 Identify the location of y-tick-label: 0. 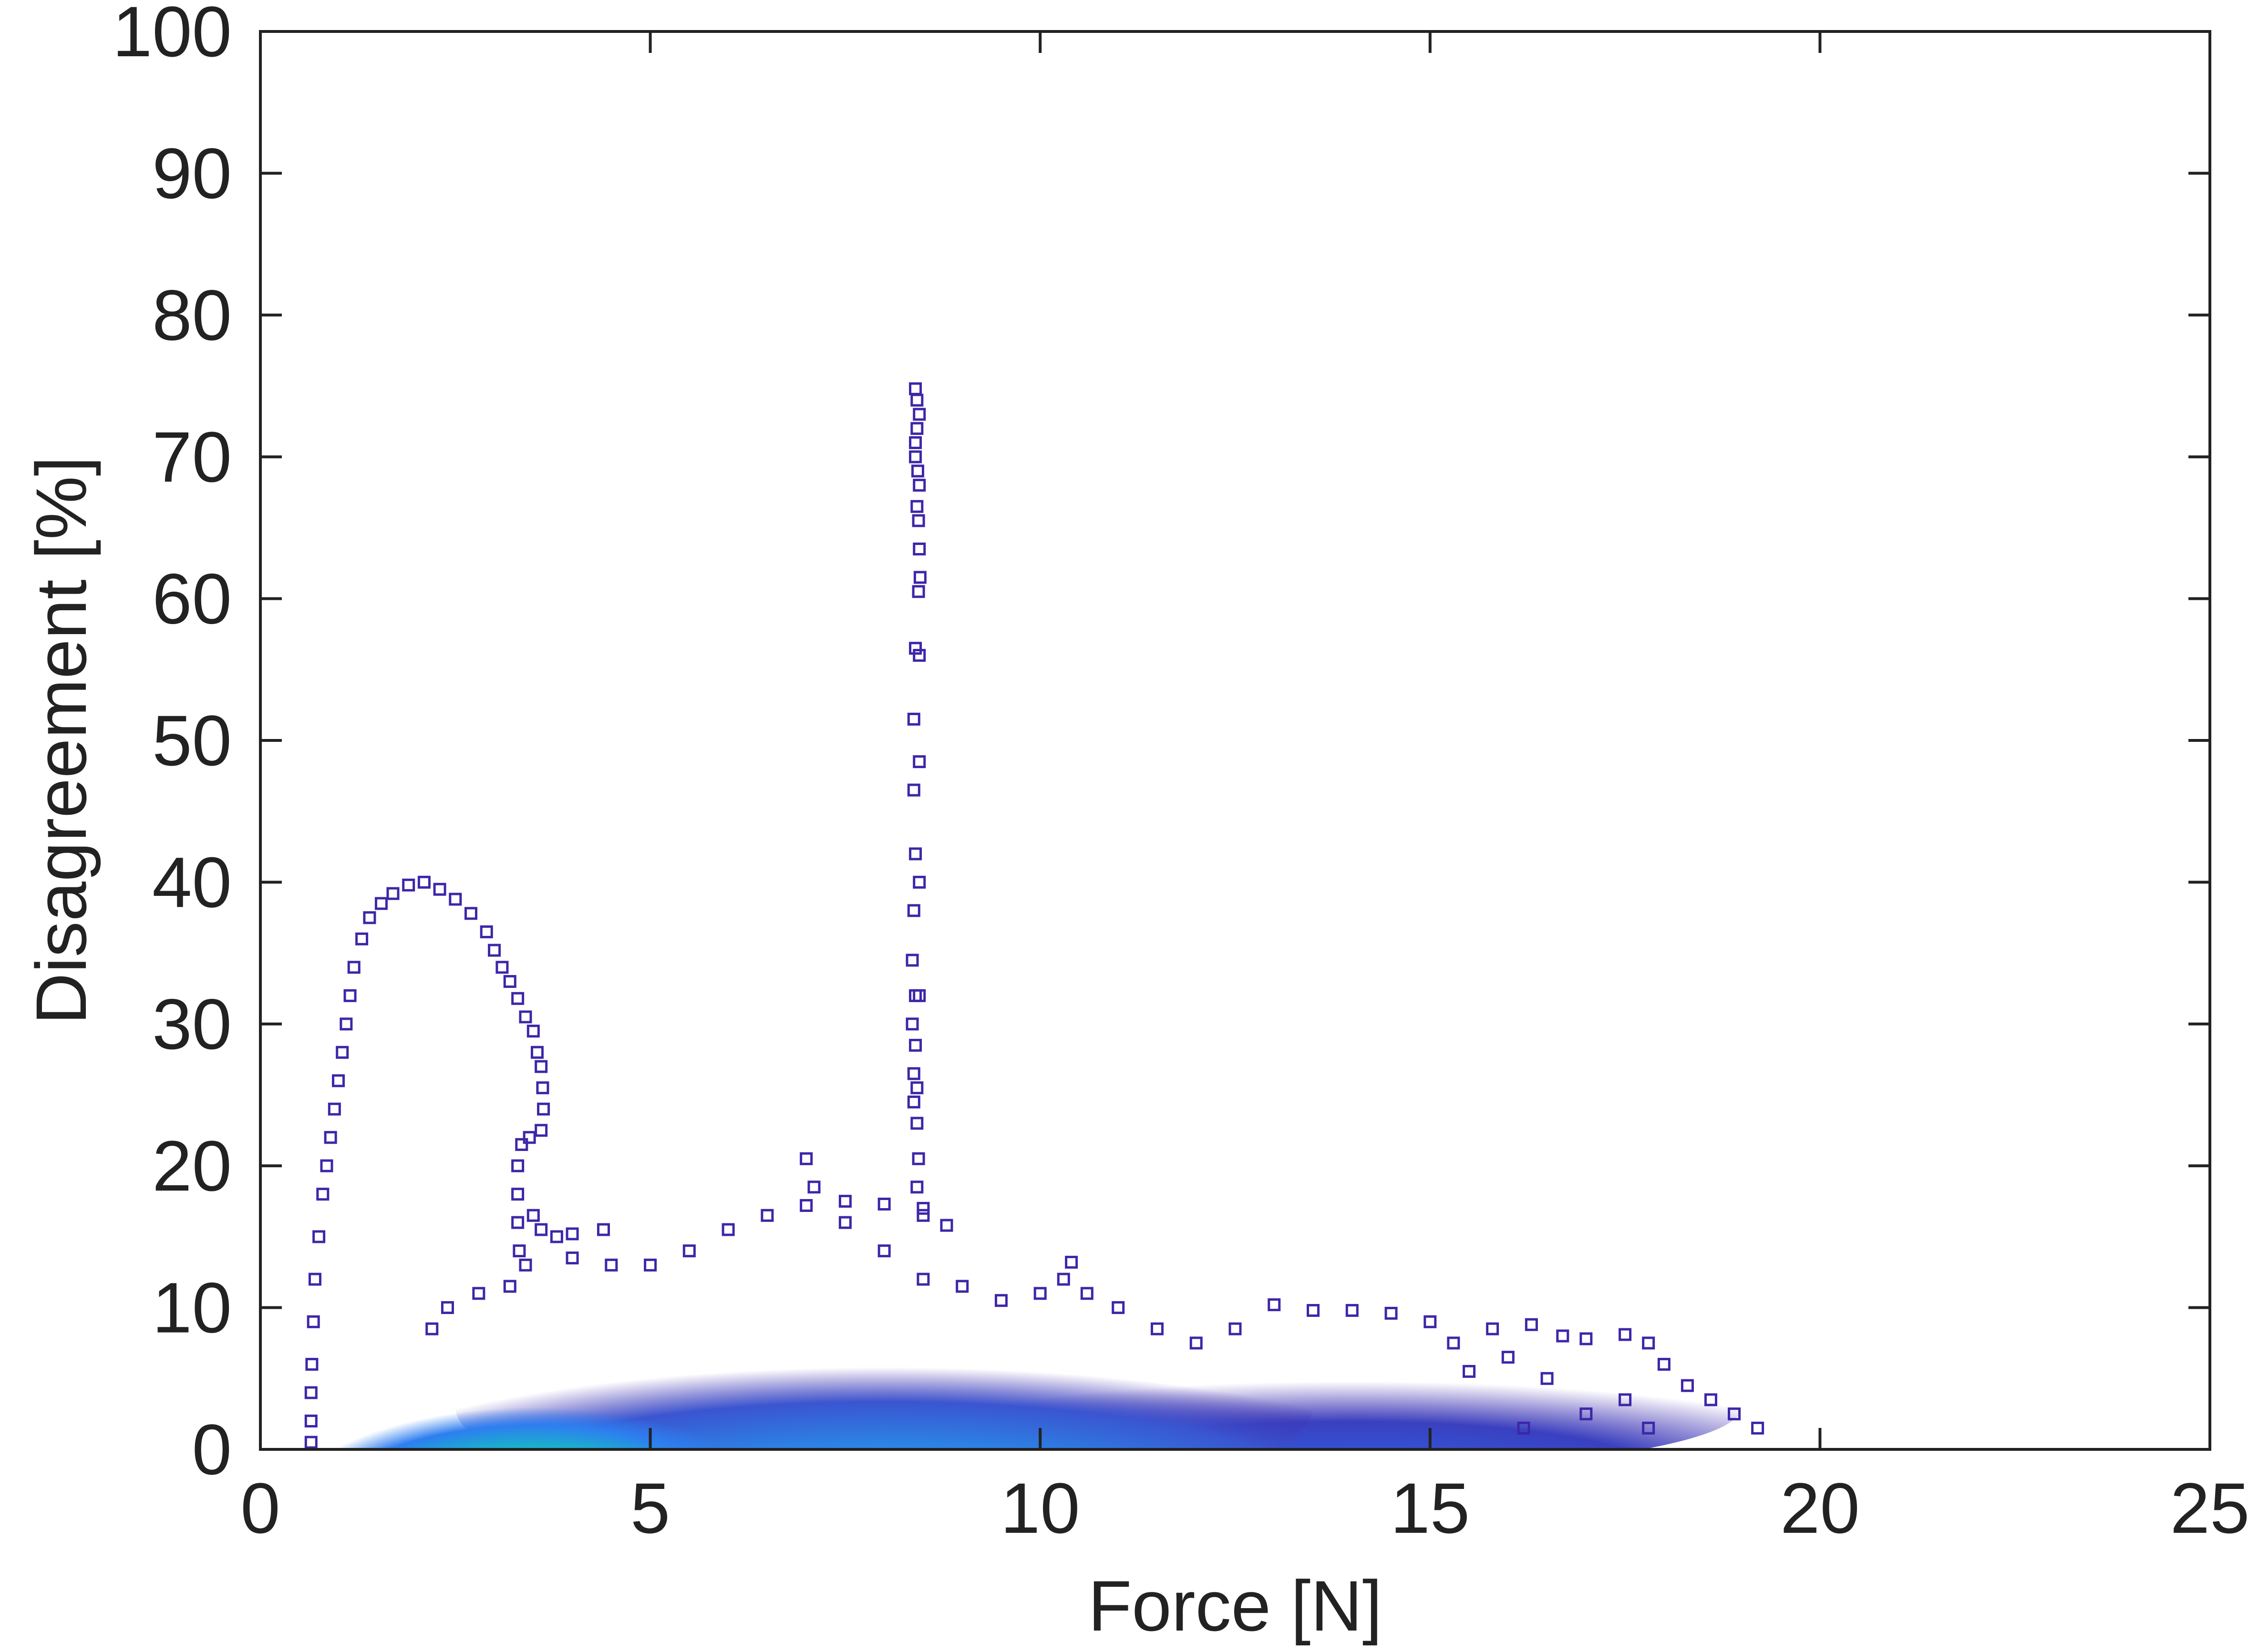
(212, 1449).